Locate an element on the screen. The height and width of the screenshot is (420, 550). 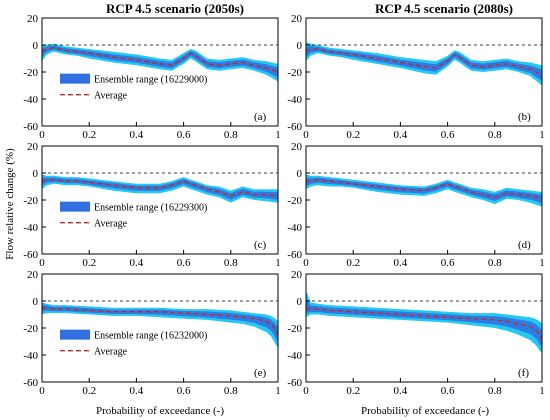
panel-label: (a) is located at coordinates (260, 117).